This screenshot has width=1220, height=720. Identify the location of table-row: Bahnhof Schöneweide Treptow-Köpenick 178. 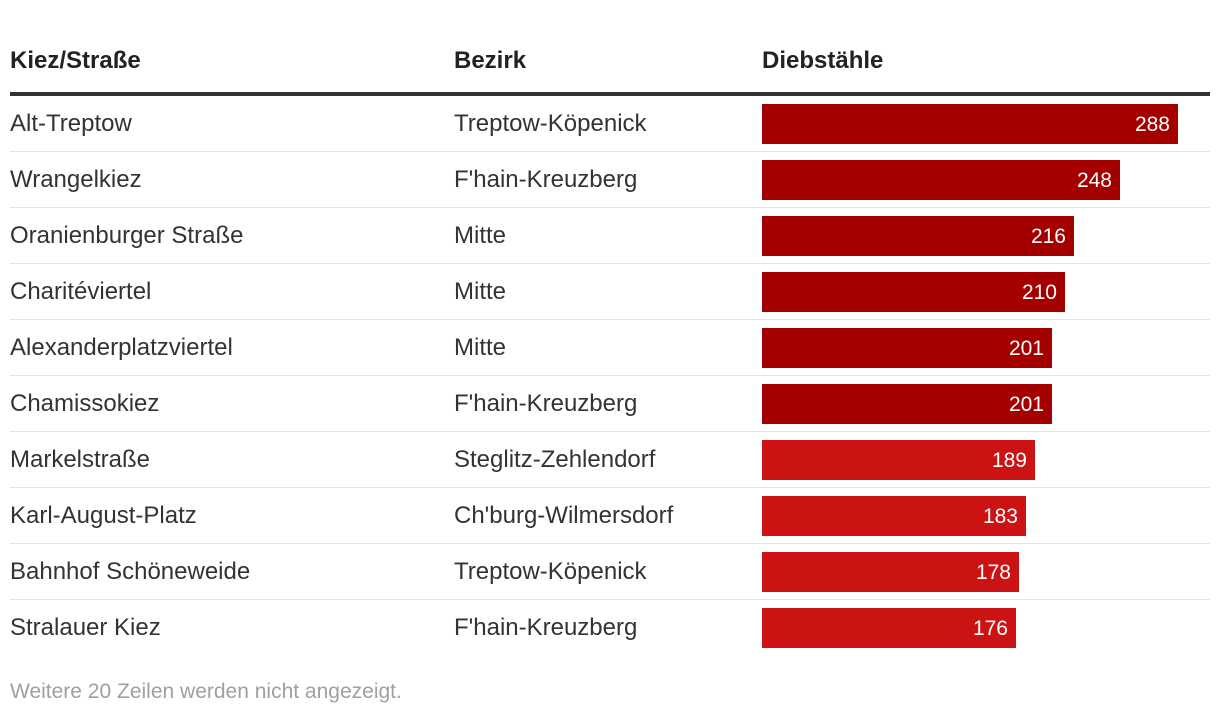
(610, 572).